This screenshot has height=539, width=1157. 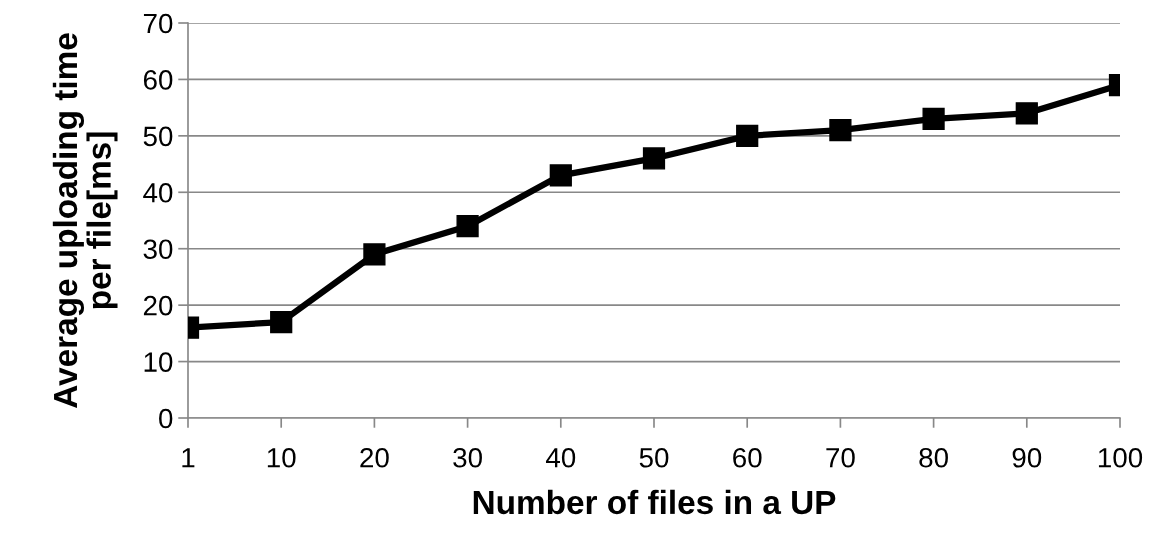 I want to click on x-tick-label: 70, so click(x=840, y=457).